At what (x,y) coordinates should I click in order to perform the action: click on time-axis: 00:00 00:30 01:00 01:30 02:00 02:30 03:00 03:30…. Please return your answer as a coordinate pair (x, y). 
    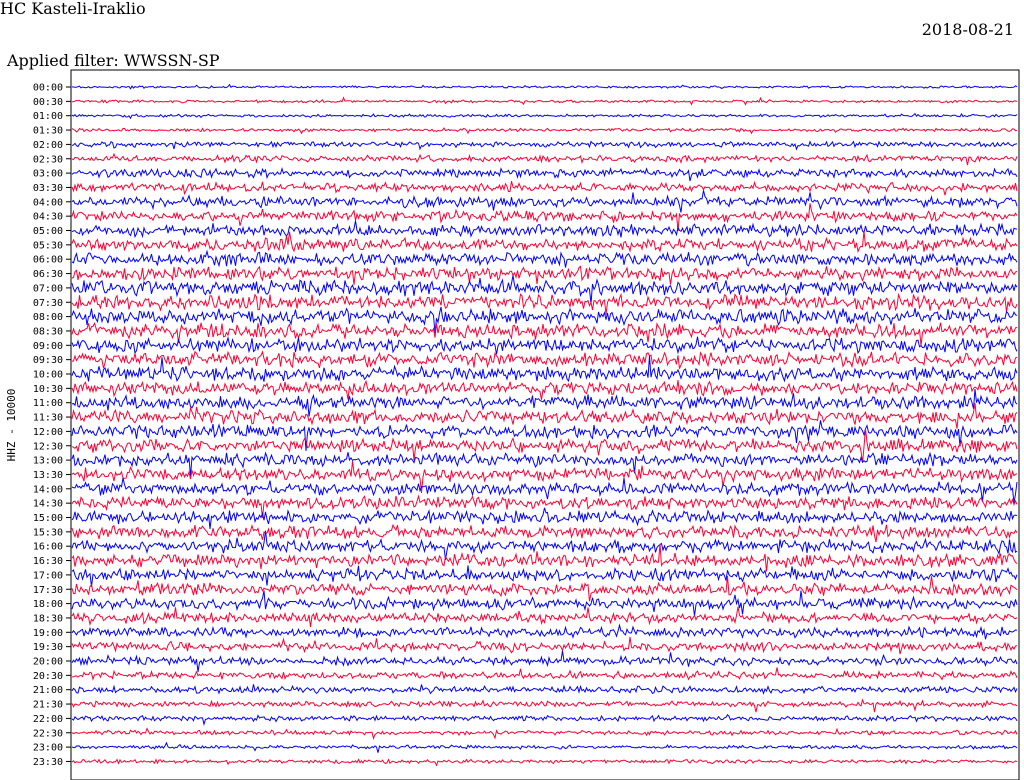
    Looking at the image, I should click on (52, 425).